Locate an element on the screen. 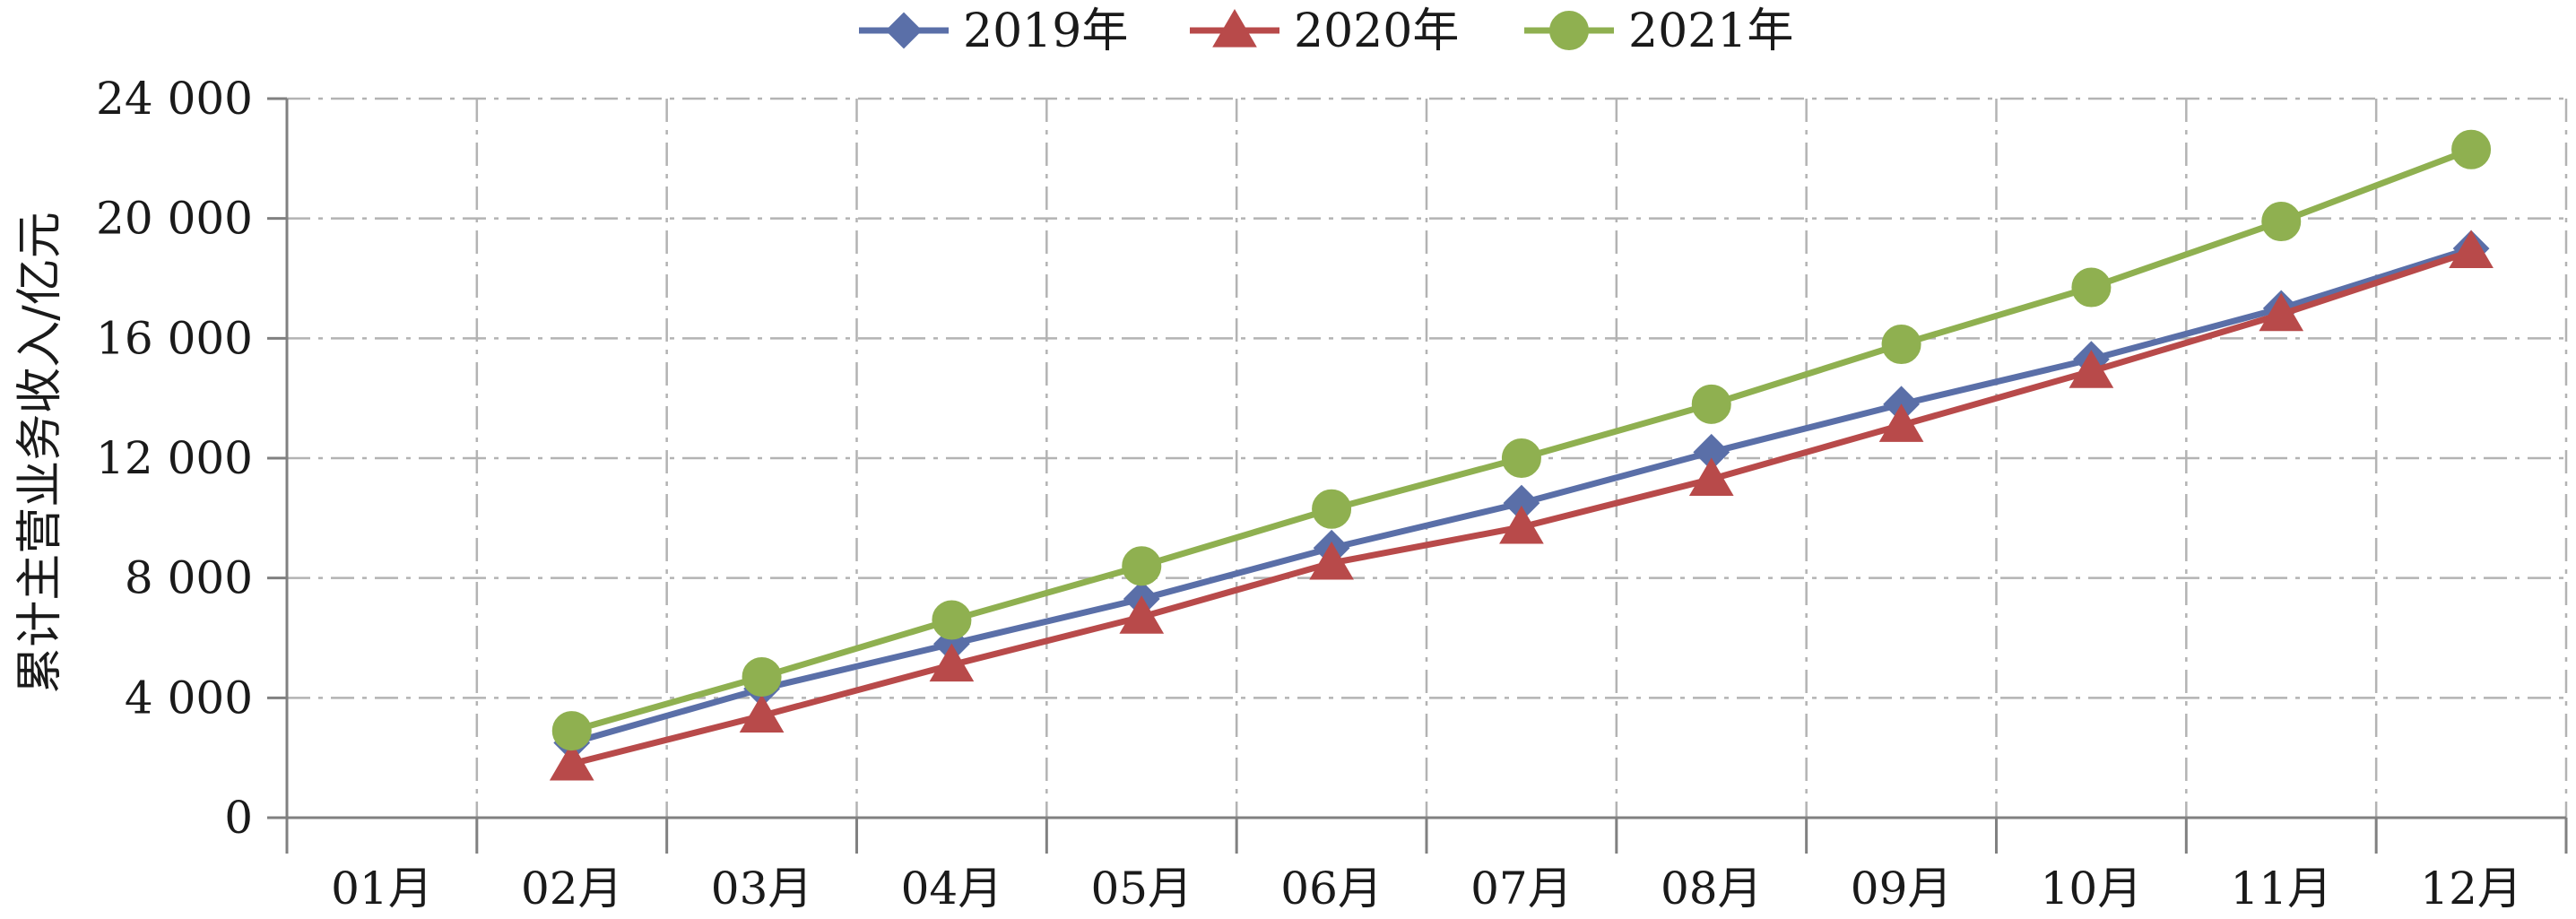  y-tick-label: 8 000 is located at coordinates (189, 578).